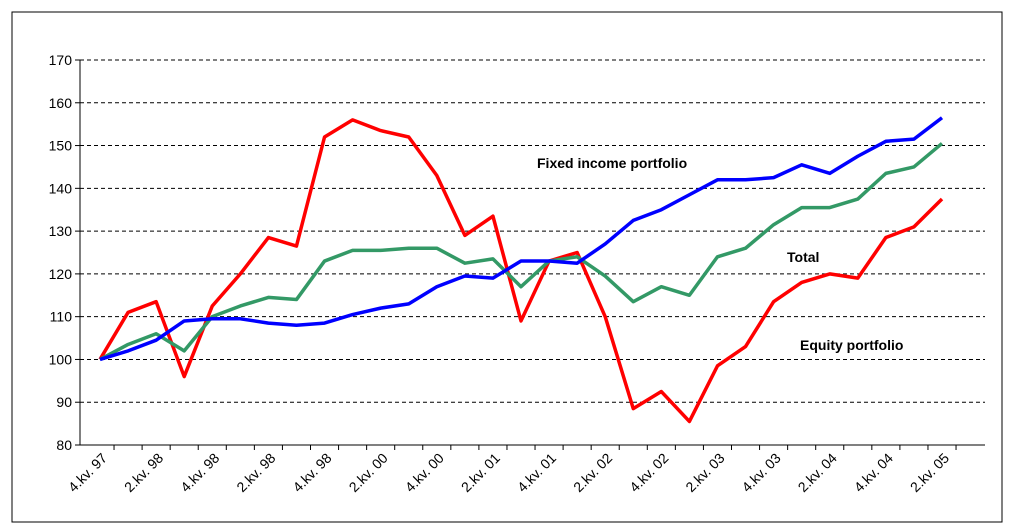 This screenshot has height=527, width=1018. I want to click on y-tick-label: 150, so click(61, 146).